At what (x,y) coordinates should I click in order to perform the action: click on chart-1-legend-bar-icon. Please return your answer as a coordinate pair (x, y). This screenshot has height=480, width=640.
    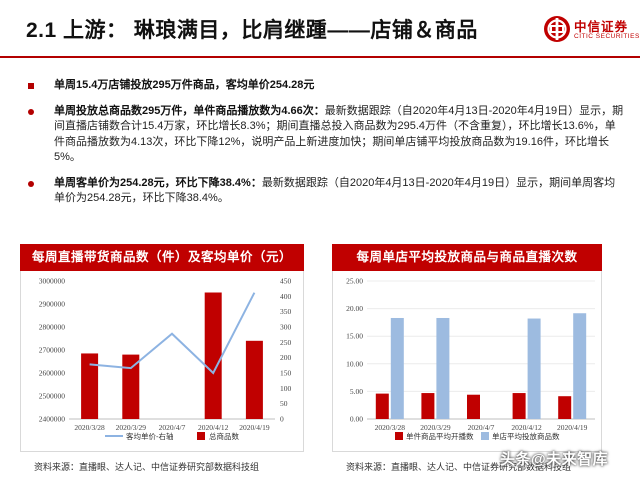
    Looking at the image, I should click on (201, 436).